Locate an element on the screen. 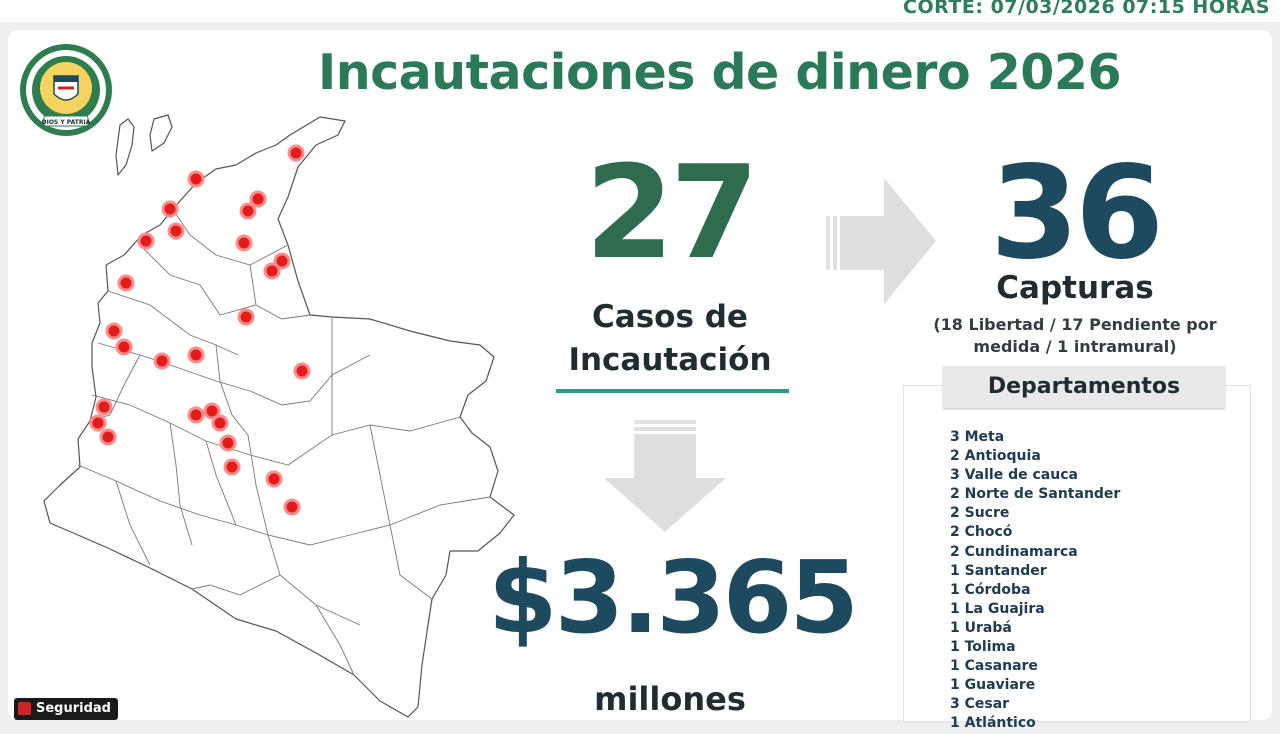  captures-detail-line2: medida / 1 intramural) is located at coordinates (1075, 346).